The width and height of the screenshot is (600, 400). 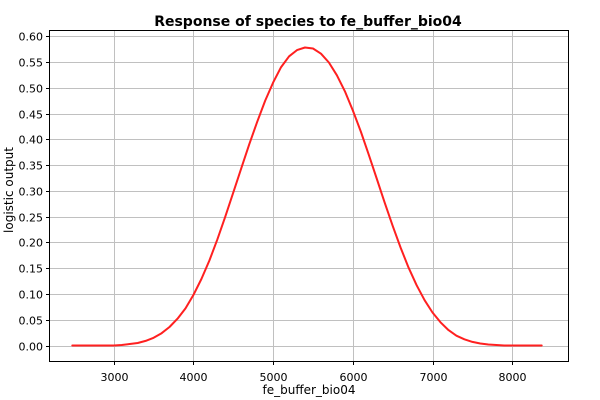 I want to click on x-tick-label: 4000, so click(x=194, y=377).